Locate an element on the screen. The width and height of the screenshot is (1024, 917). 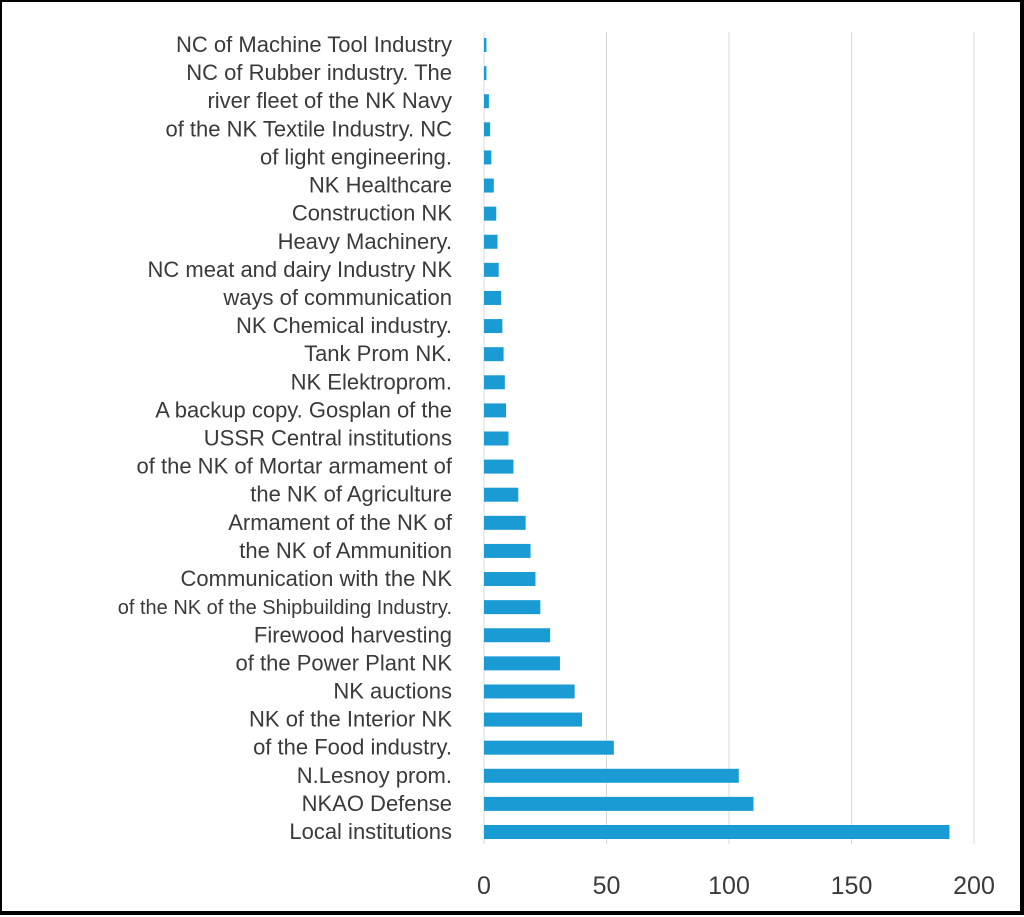
category-label: the NK of Agriculture is located at coordinates (351, 494).